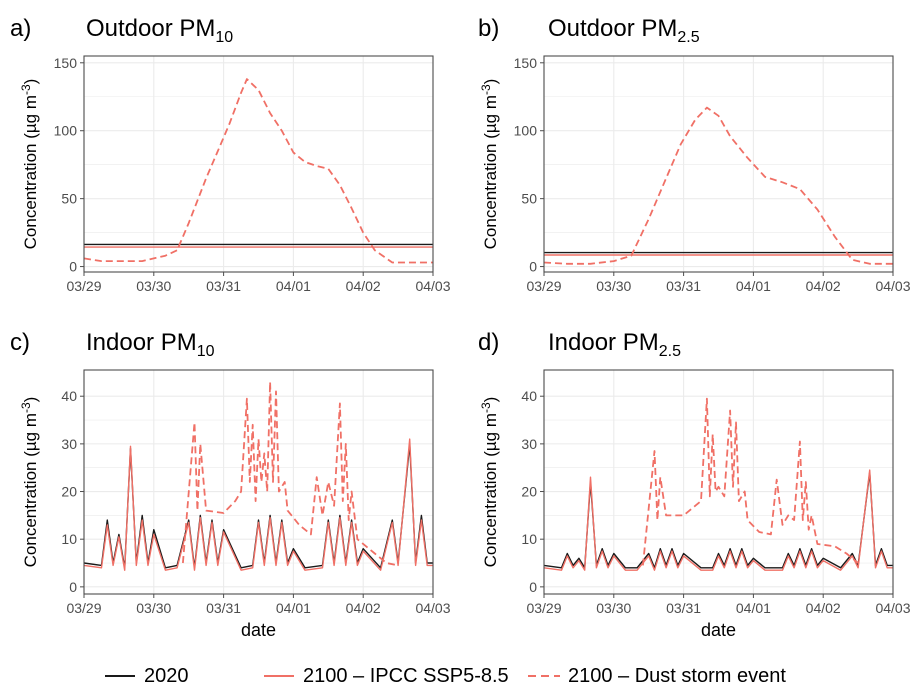 The width and height of the screenshot is (921, 689). Describe the element at coordinates (529, 444) in the screenshot. I see `y-tick-label: 30` at that location.